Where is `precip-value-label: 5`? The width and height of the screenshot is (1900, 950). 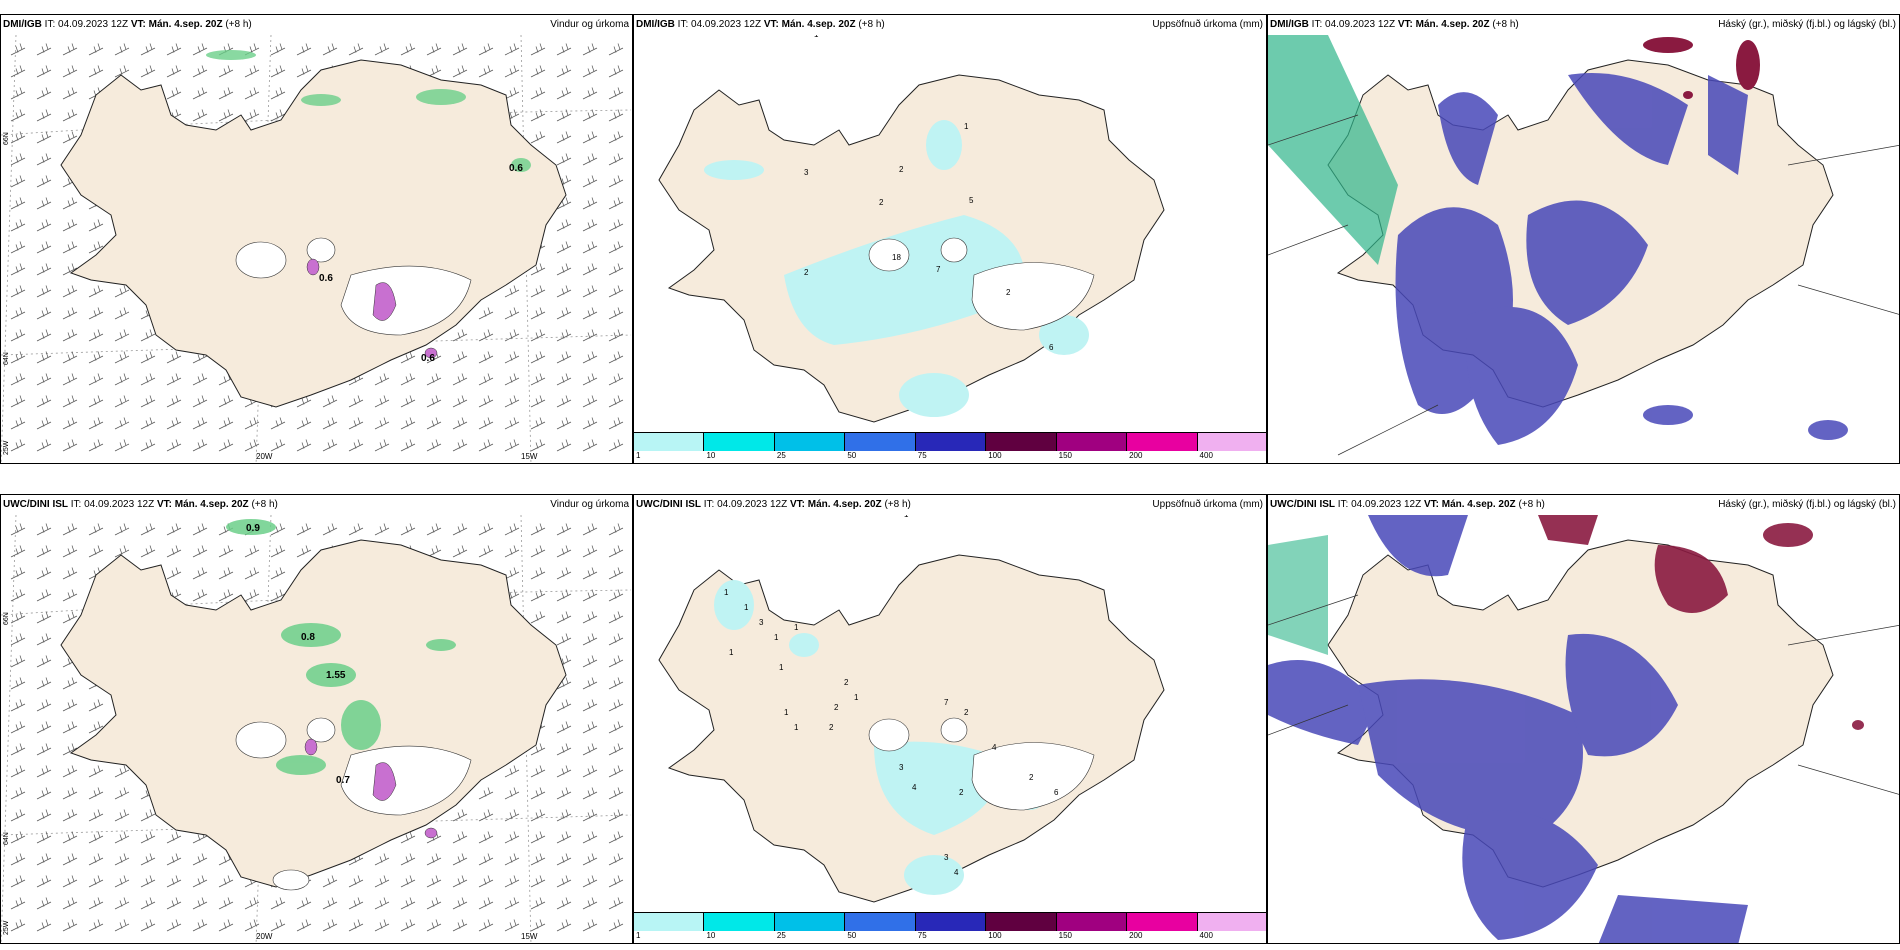 precip-value-label: 5 is located at coordinates (971, 200).